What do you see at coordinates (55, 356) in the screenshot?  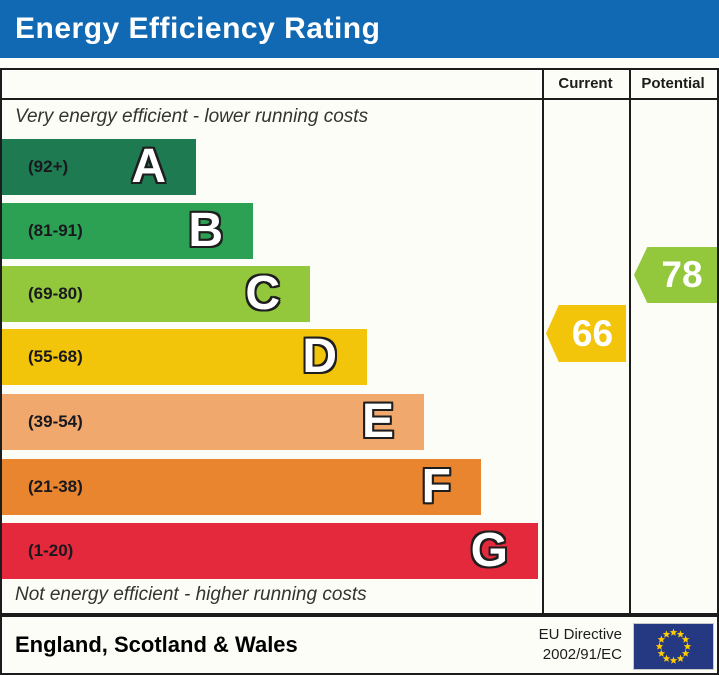 I see `band-range-label: (55-68)` at bounding box center [55, 356].